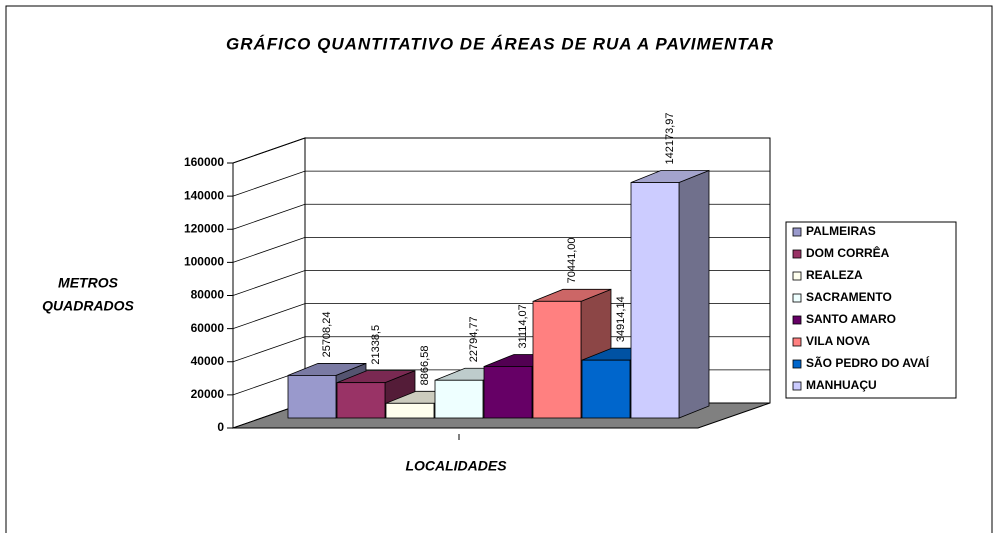  I want to click on y-axis-label: QUADRADOS, so click(88, 306).